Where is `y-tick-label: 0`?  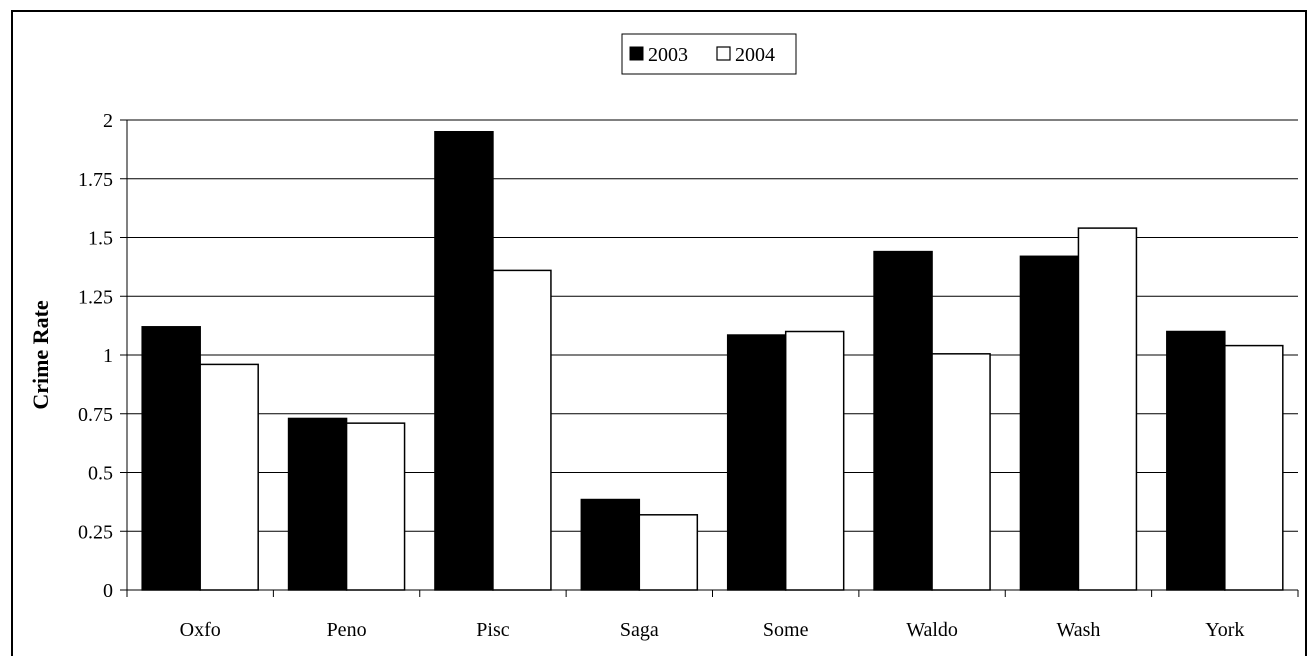 y-tick-label: 0 is located at coordinates (108, 591).